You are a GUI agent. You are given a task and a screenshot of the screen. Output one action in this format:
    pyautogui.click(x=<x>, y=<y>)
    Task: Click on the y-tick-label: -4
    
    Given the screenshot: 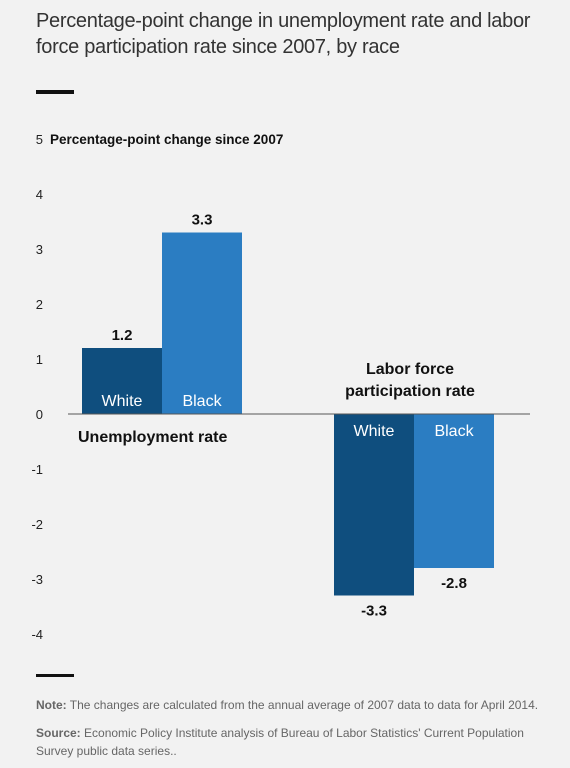 What is the action you would take?
    pyautogui.click(x=37, y=634)
    